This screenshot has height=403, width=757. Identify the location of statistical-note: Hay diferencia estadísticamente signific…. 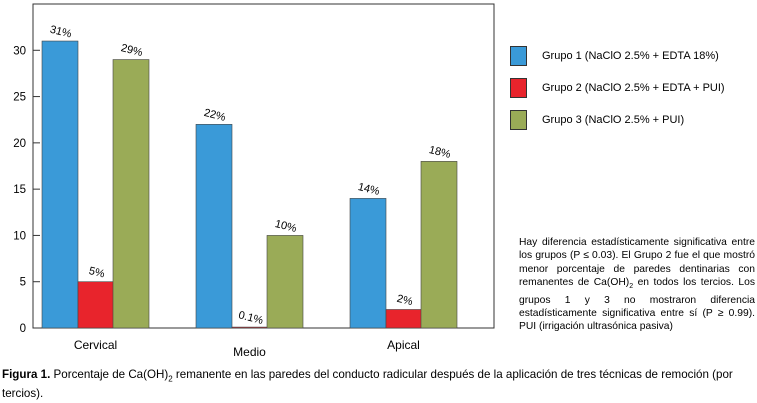
(637, 285).